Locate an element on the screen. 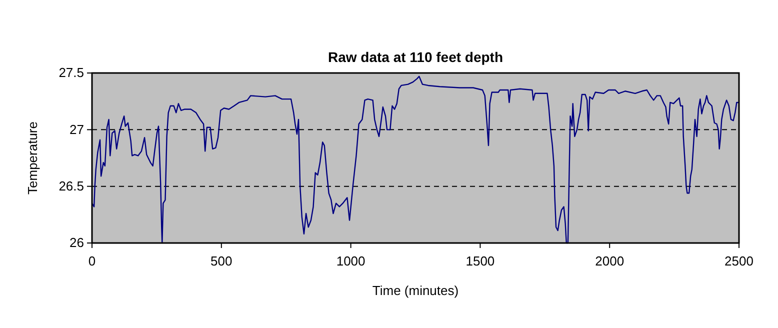 The width and height of the screenshot is (778, 328). x-tick-label: 1000 is located at coordinates (351, 260).